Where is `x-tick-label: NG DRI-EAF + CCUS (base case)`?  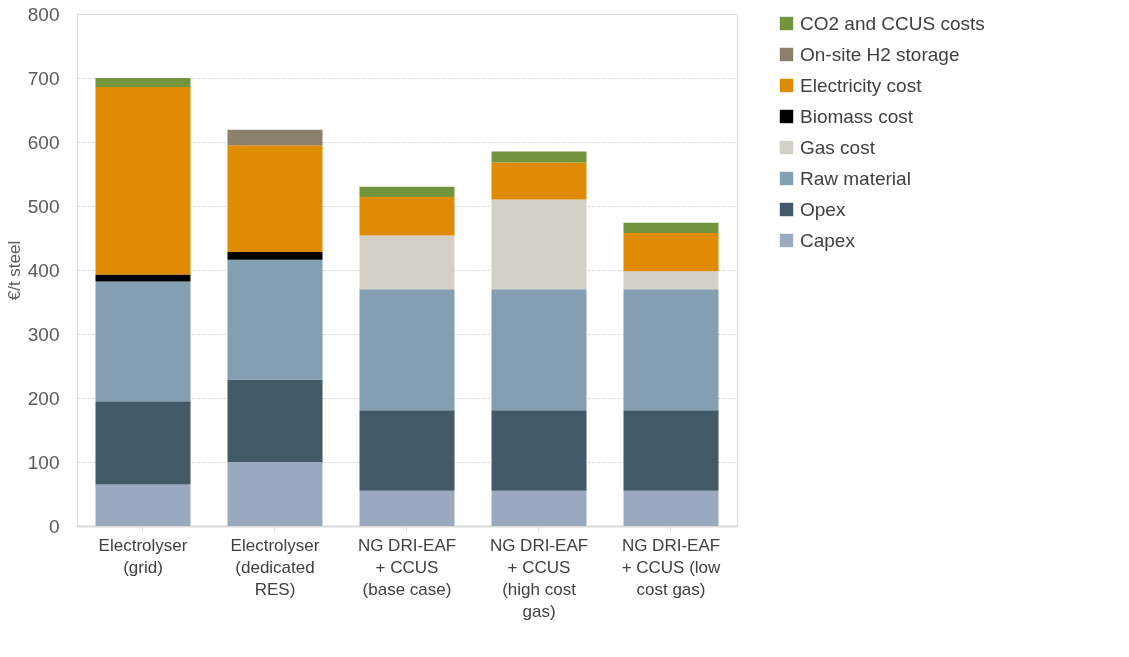 x-tick-label: NG DRI-EAF + CCUS (base case) is located at coordinates (407, 567).